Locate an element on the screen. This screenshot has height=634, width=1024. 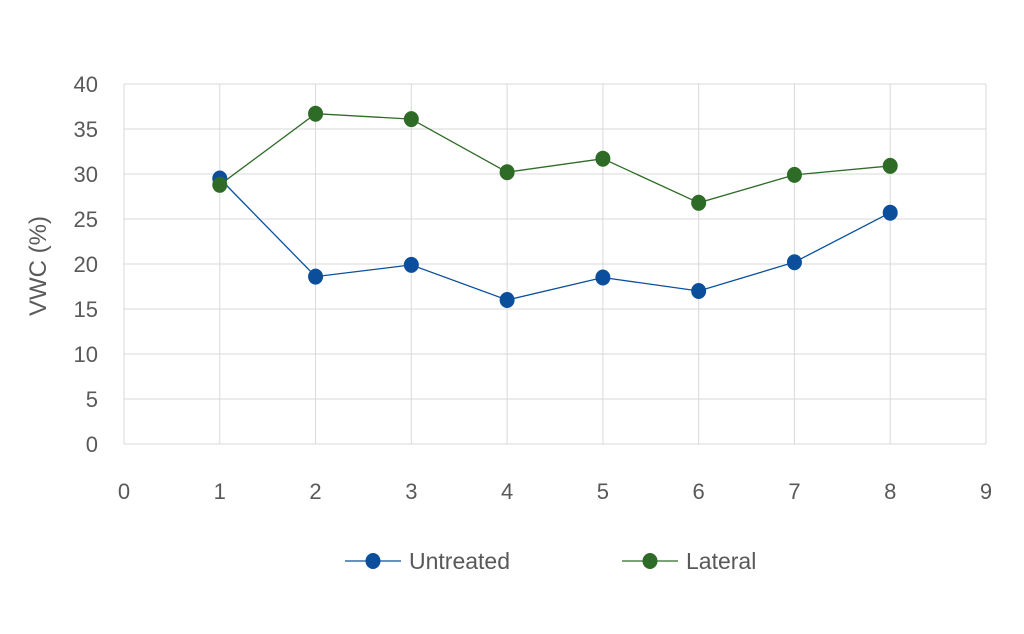
y-axis-title: VWC (%) is located at coordinates (38, 266).